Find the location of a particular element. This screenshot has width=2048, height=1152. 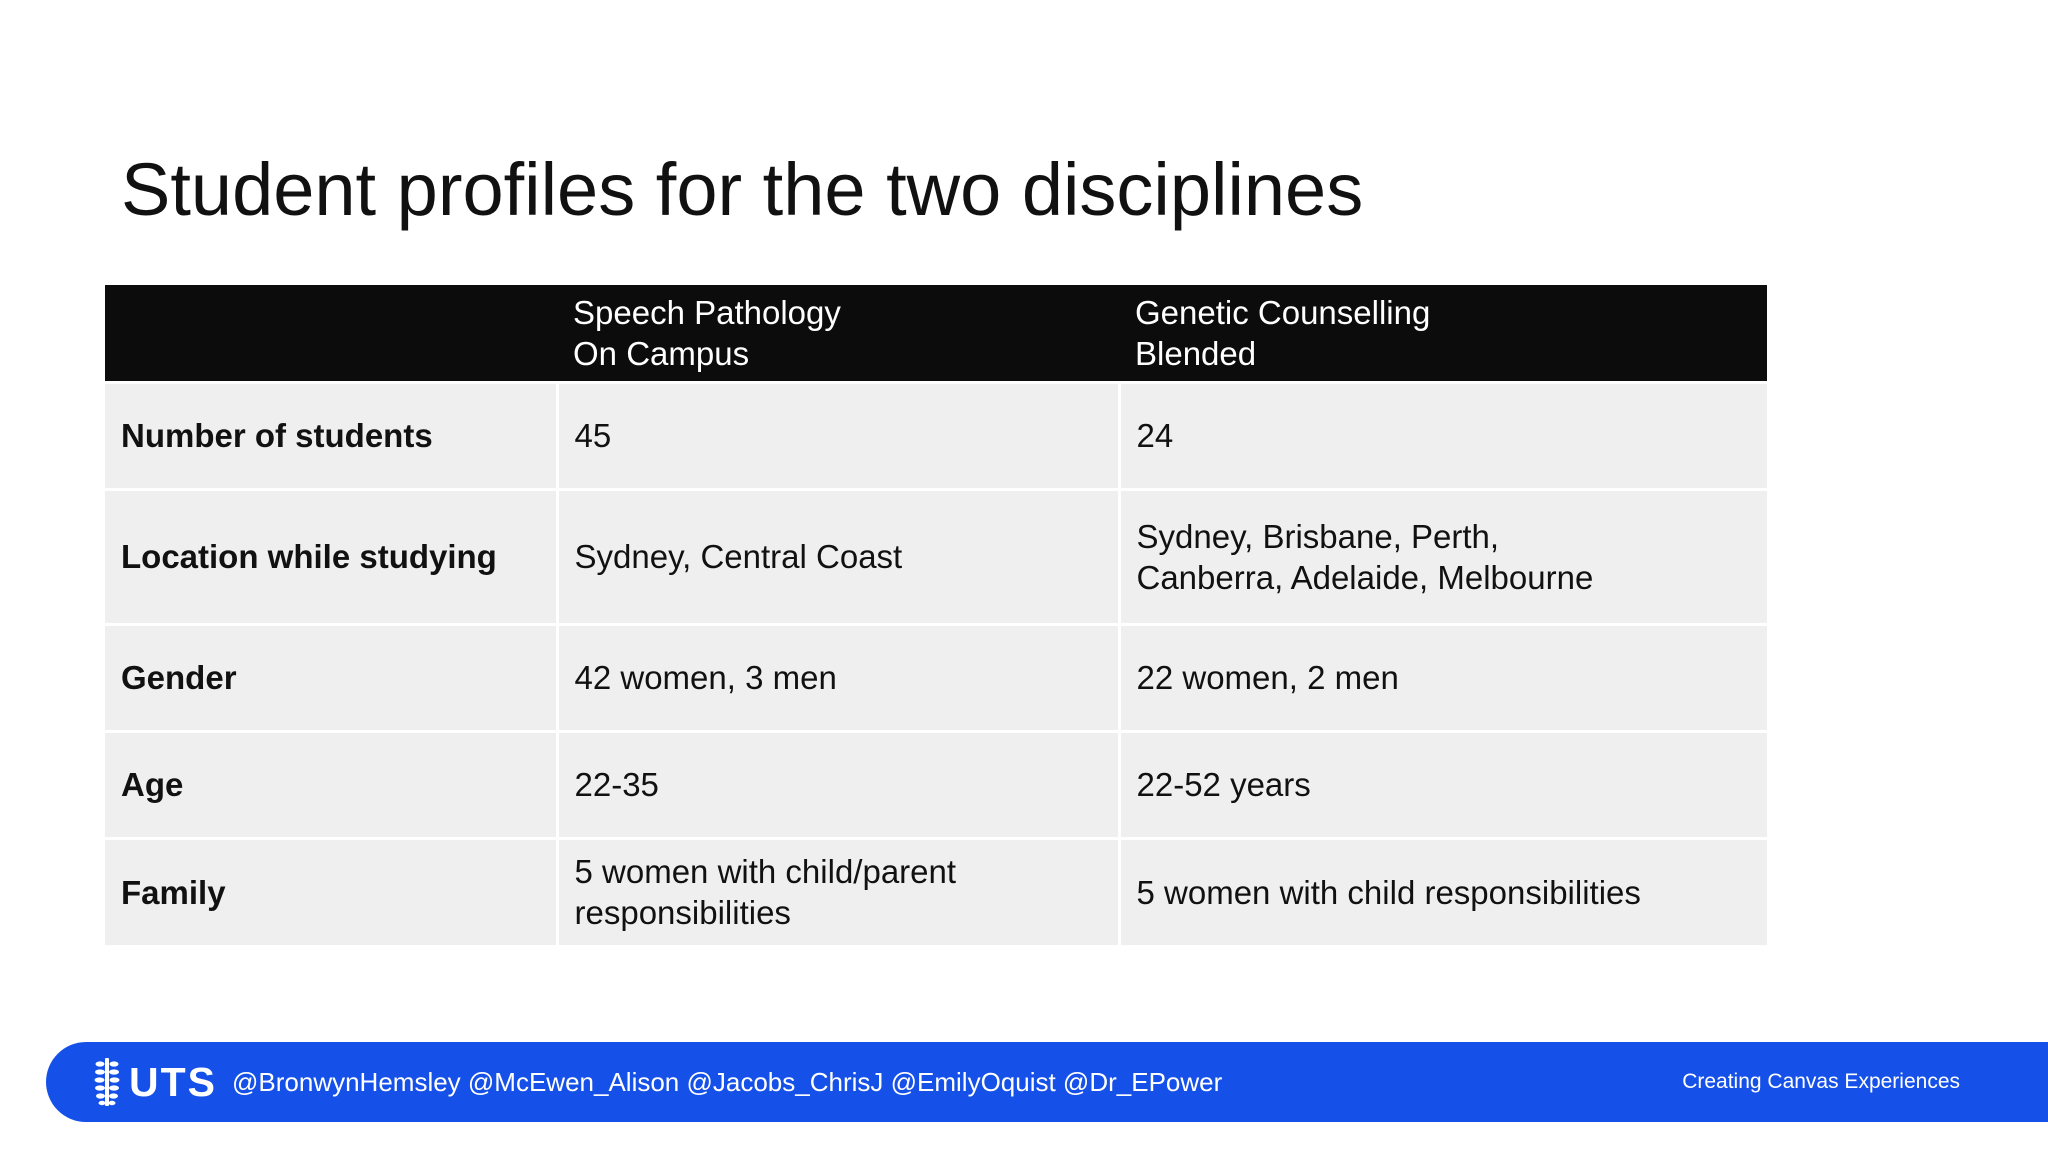

cell-line: Sydney, Brisbane, Perth, is located at coordinates (1318, 536).